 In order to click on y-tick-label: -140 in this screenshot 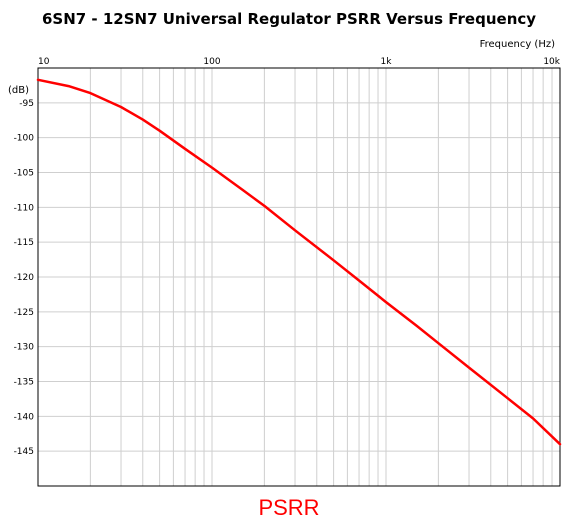, I will do `click(24, 417)`.